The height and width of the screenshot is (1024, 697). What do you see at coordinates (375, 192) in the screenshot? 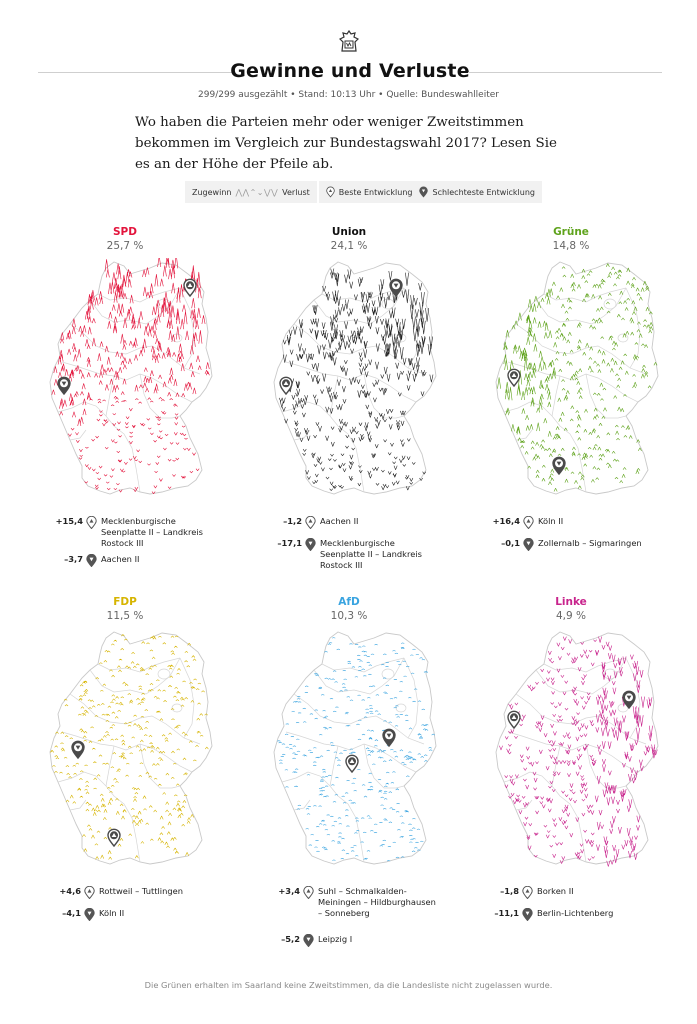
I see `legend-best-label: Beste Entwicklung` at bounding box center [375, 192].